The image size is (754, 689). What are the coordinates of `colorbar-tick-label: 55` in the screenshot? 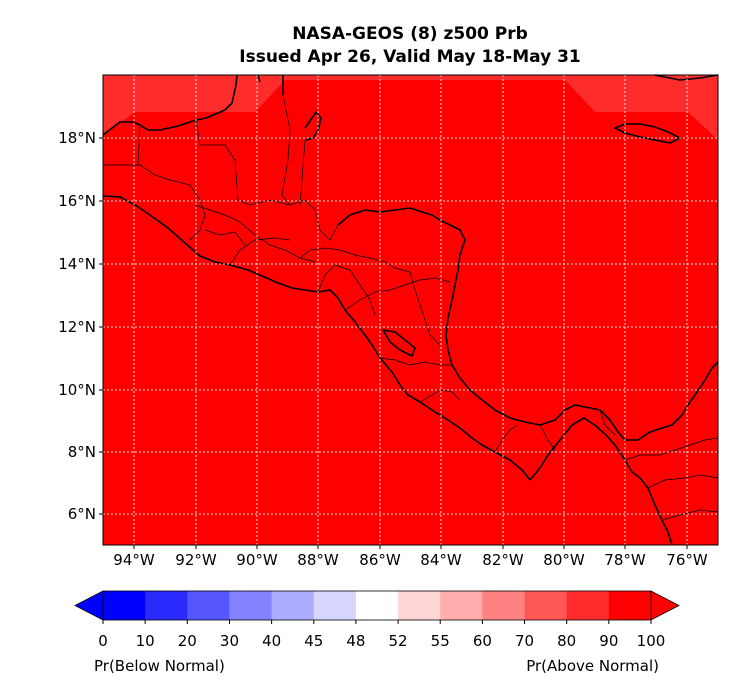 It's located at (440, 641).